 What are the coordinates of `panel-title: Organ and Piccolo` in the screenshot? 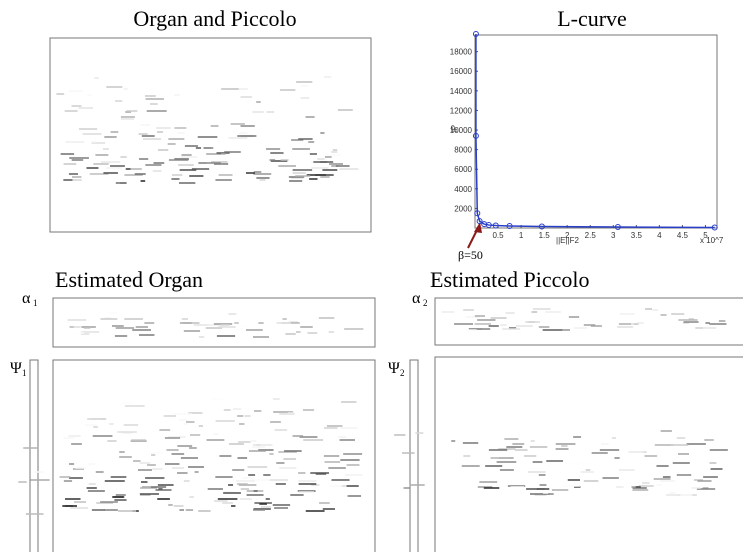 It's located at (214, 18).